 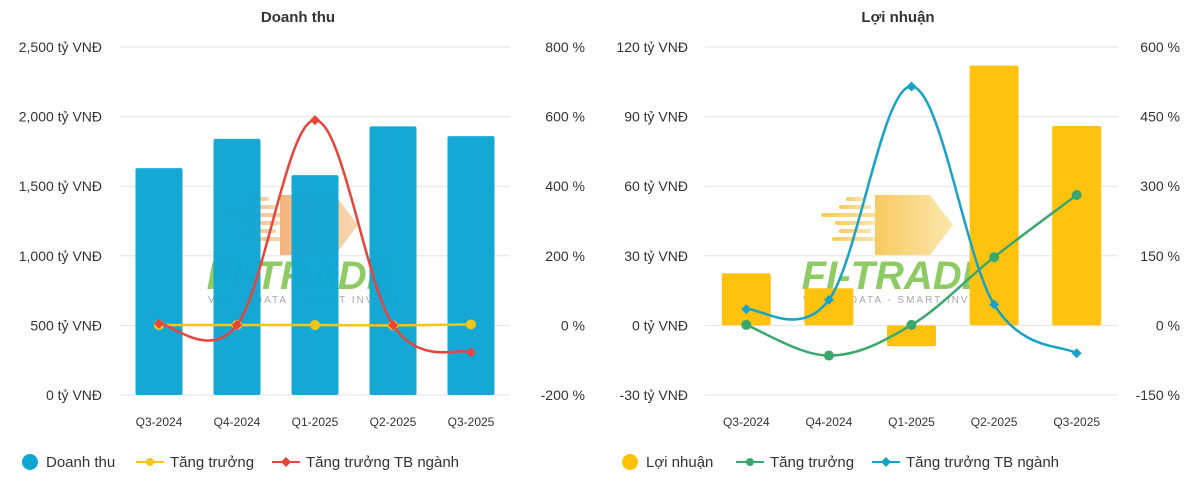 I want to click on legend-label-revenue-industry: Tăng trưởng TB ngành, so click(x=382, y=462).